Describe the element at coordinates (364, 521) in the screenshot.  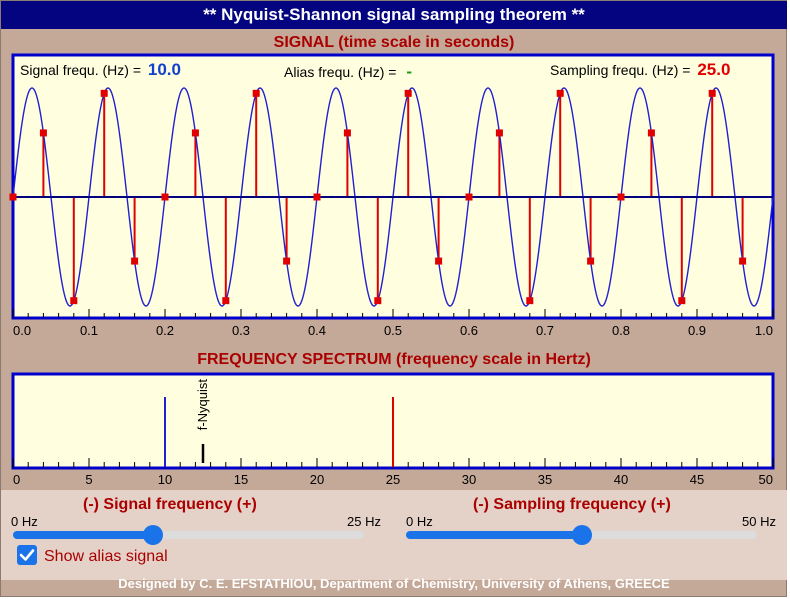
I see `signal-slider-max-label: 25 Hz` at that location.